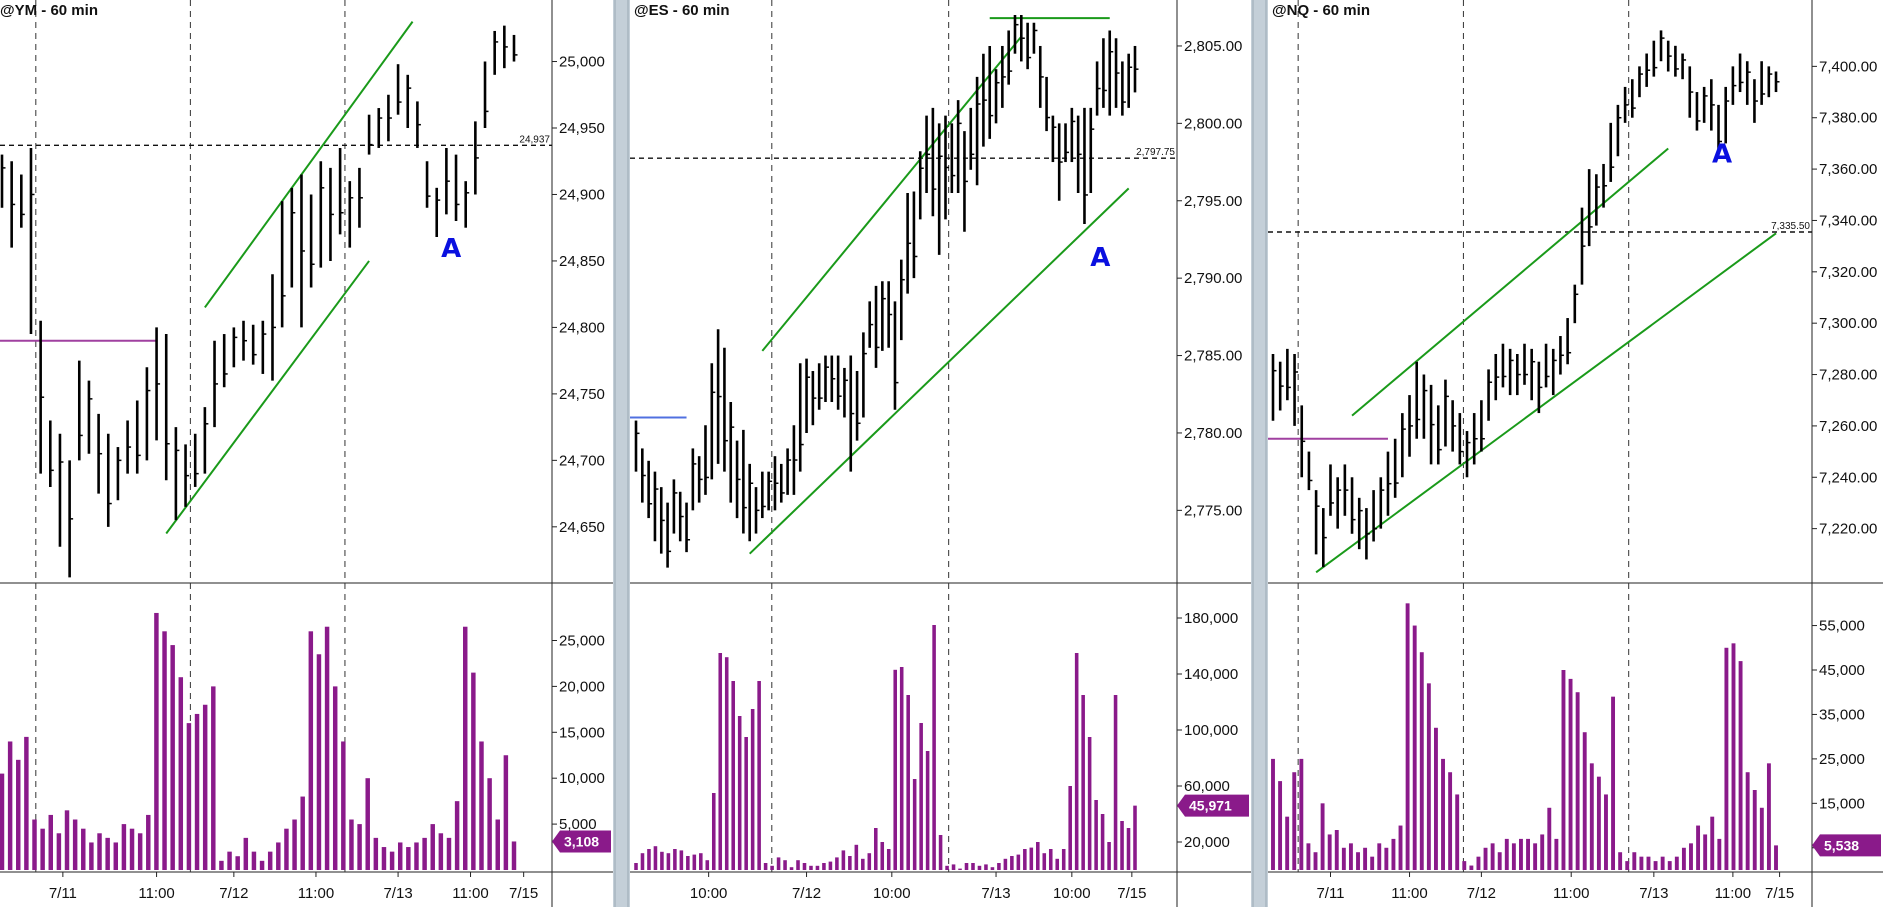 The height and width of the screenshot is (907, 1883). What do you see at coordinates (682, 10) in the screenshot?
I see `chart-title: @ES - 60 min` at bounding box center [682, 10].